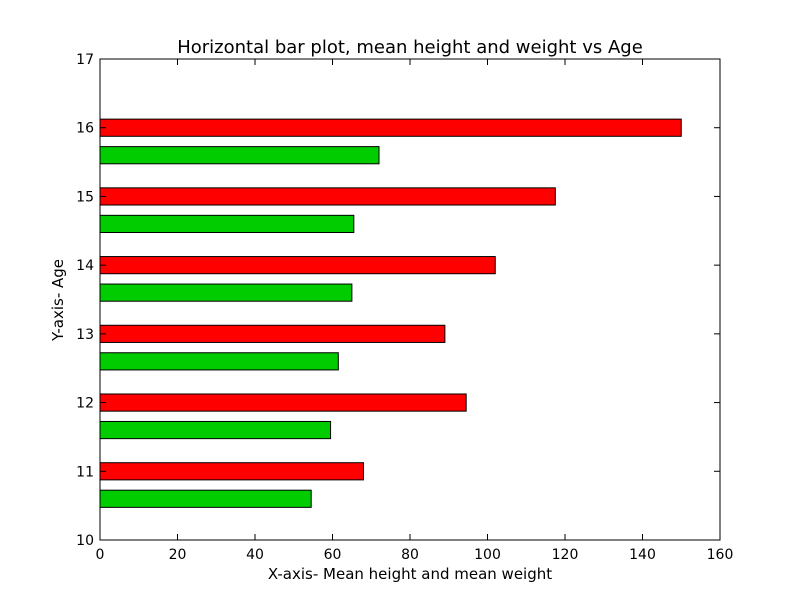 This screenshot has height=600, width=800. I want to click on y-tick-label: 10, so click(85, 541).